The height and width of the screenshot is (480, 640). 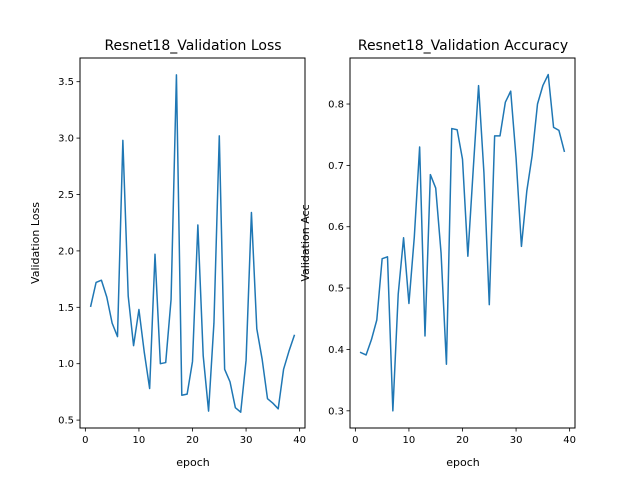 What do you see at coordinates (336, 166) in the screenshot?
I see `y-tick-label: 0.7` at bounding box center [336, 166].